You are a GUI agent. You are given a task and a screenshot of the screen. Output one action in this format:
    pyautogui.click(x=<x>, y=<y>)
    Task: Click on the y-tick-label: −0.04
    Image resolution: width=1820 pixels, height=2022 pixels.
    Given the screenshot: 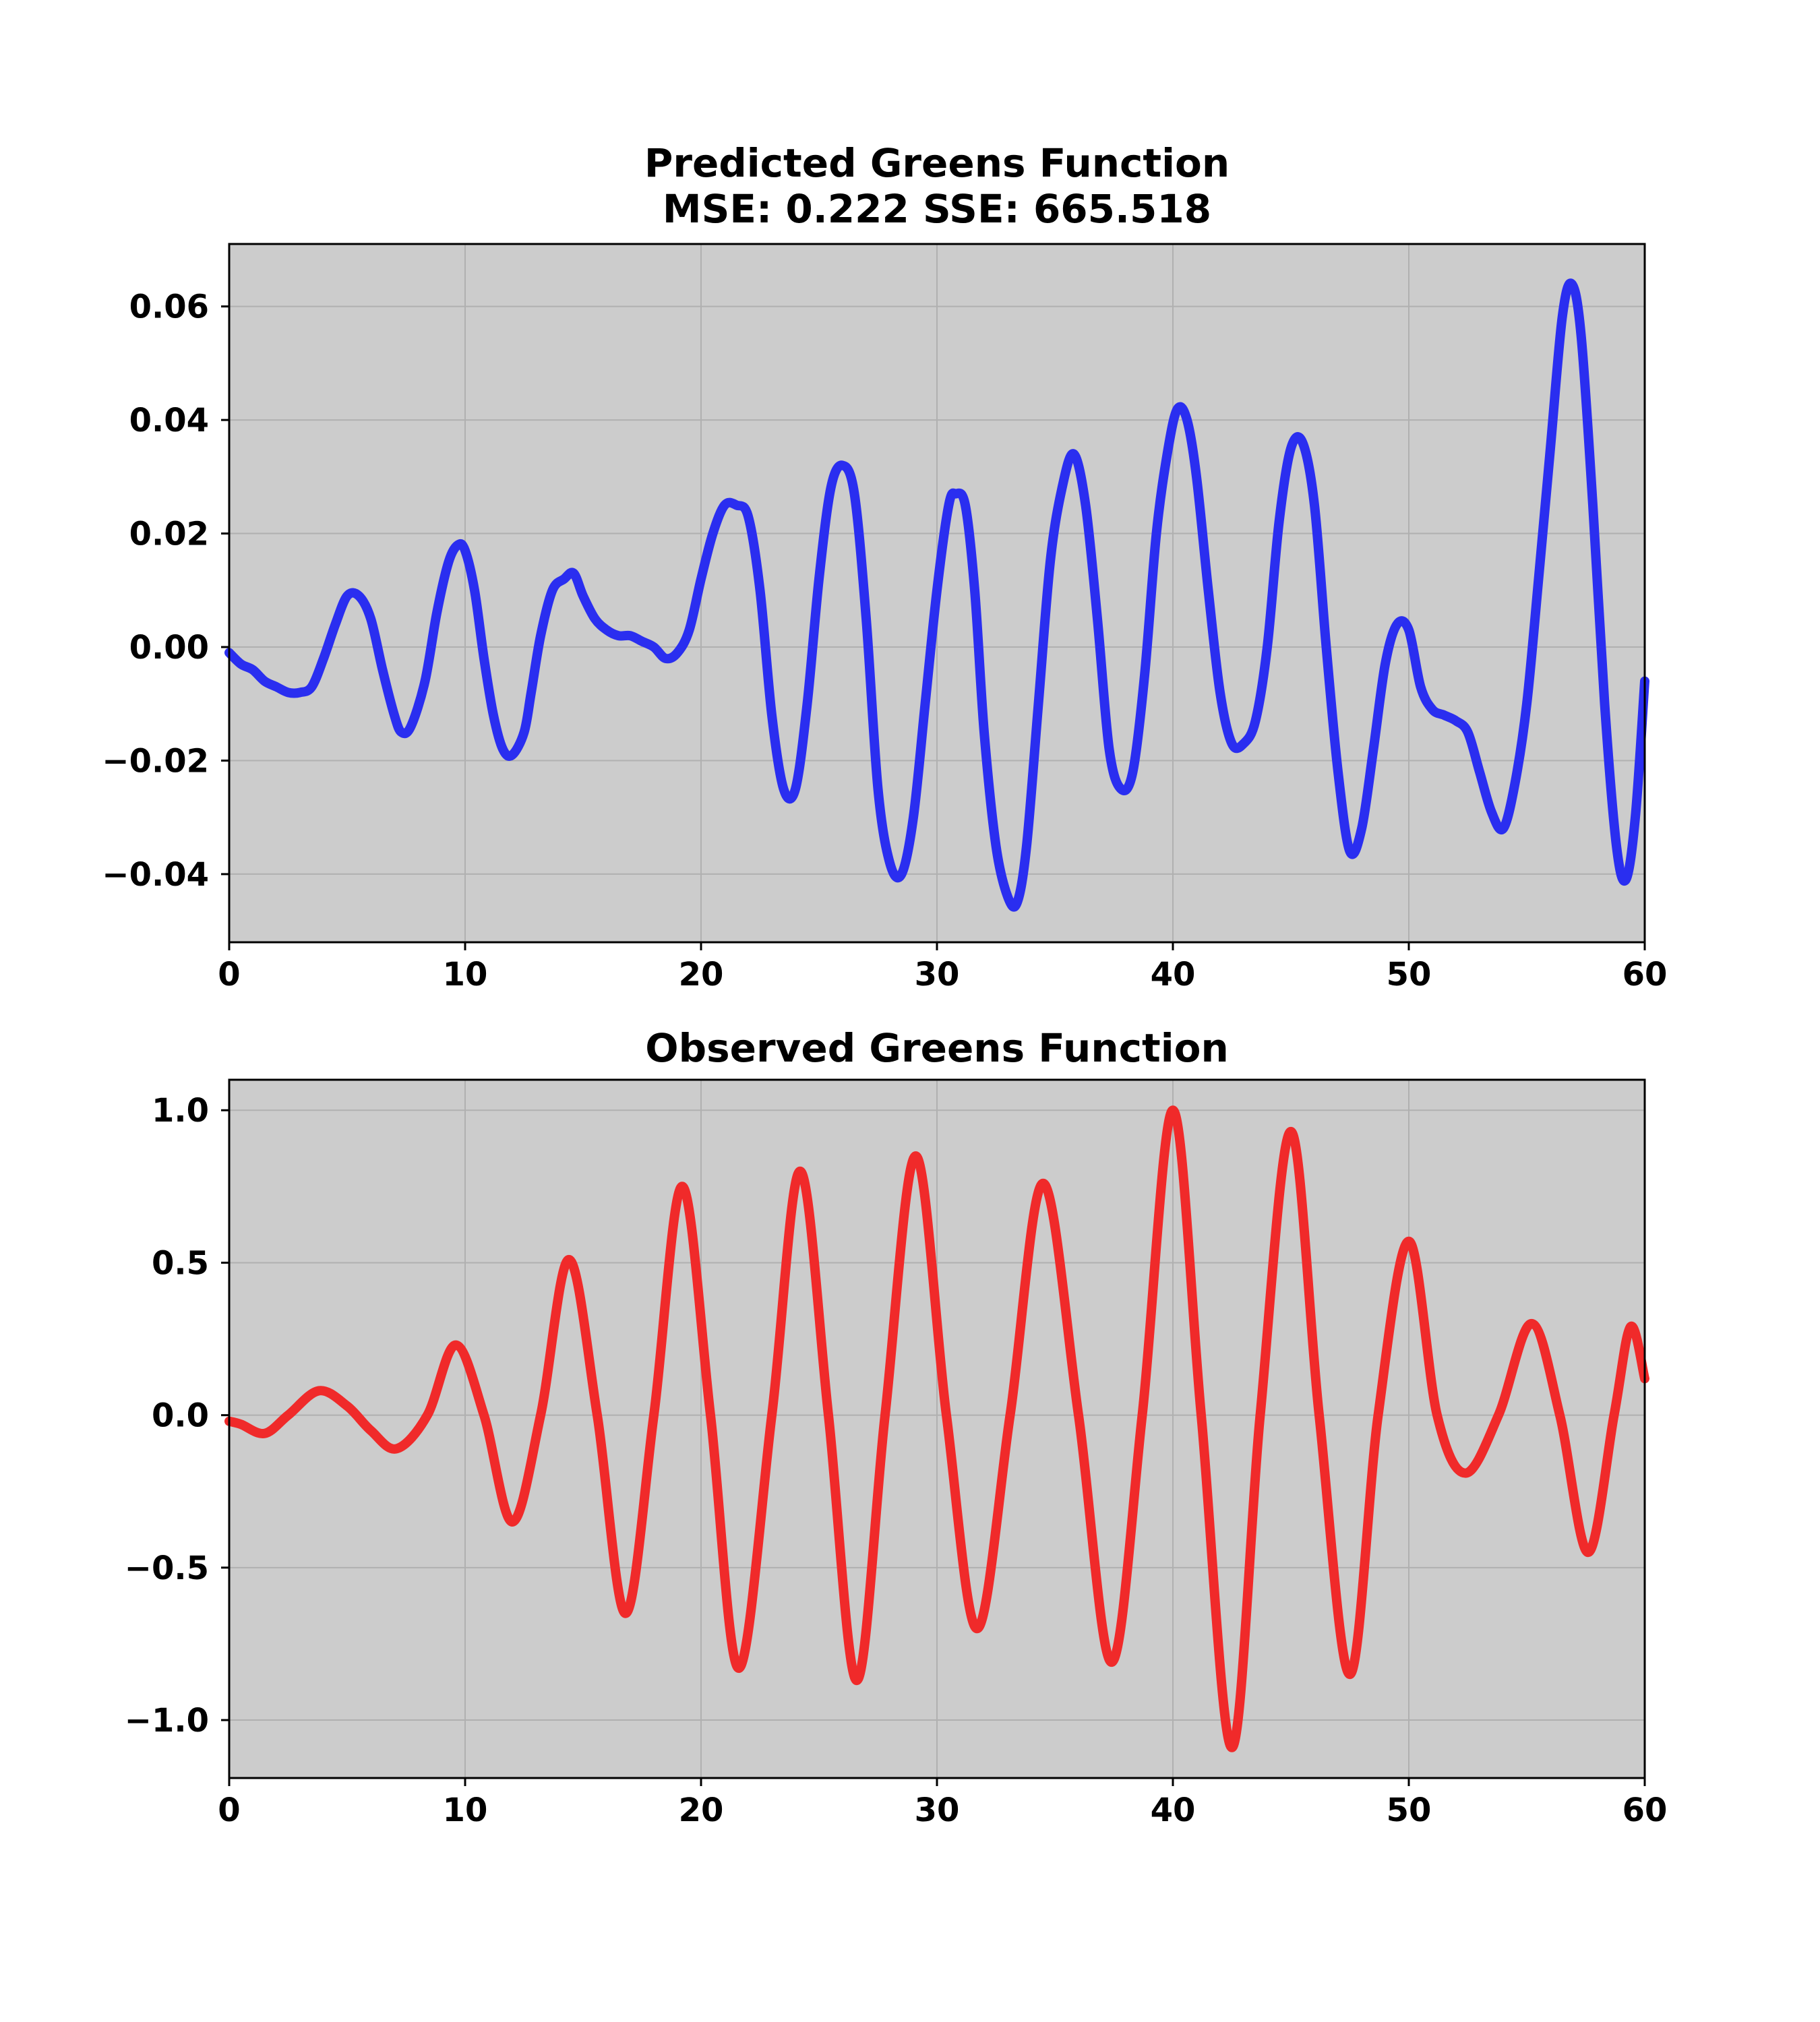 What is the action you would take?
    pyautogui.click(x=155, y=875)
    